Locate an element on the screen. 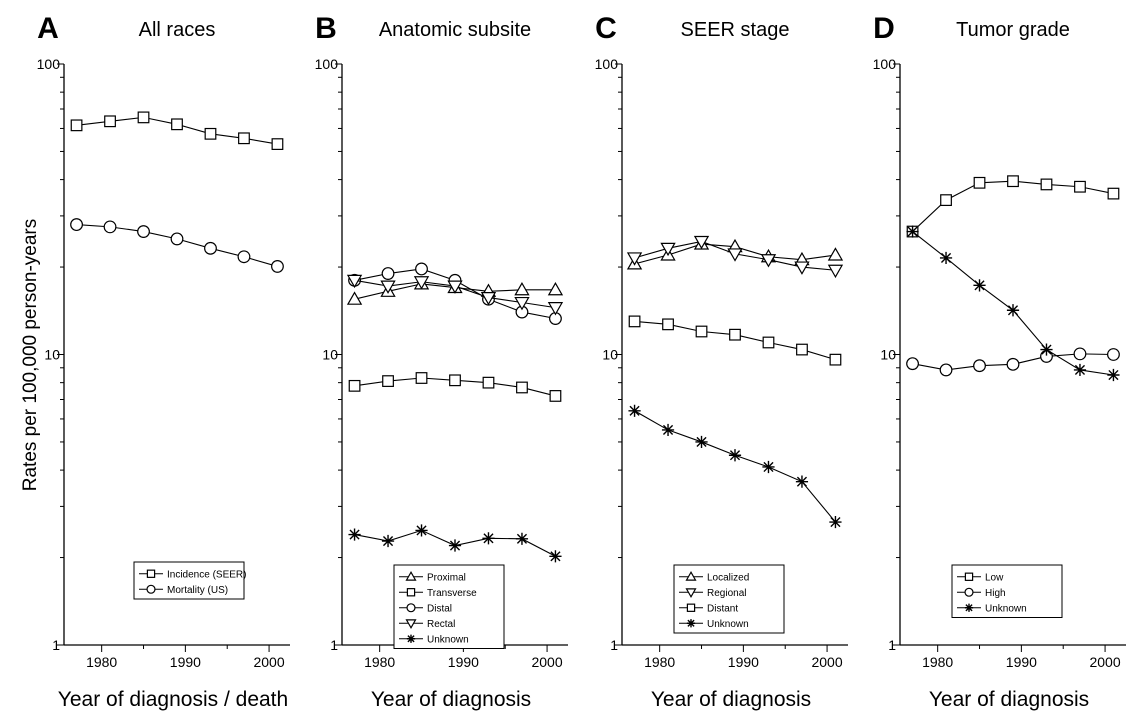  panel-title: Anatomic subsite is located at coordinates (455, 30).